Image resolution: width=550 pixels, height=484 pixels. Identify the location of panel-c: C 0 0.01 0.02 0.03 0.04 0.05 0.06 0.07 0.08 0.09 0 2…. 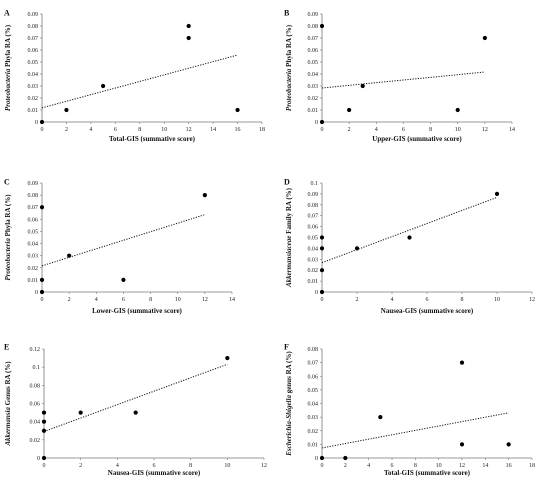
(119, 246).